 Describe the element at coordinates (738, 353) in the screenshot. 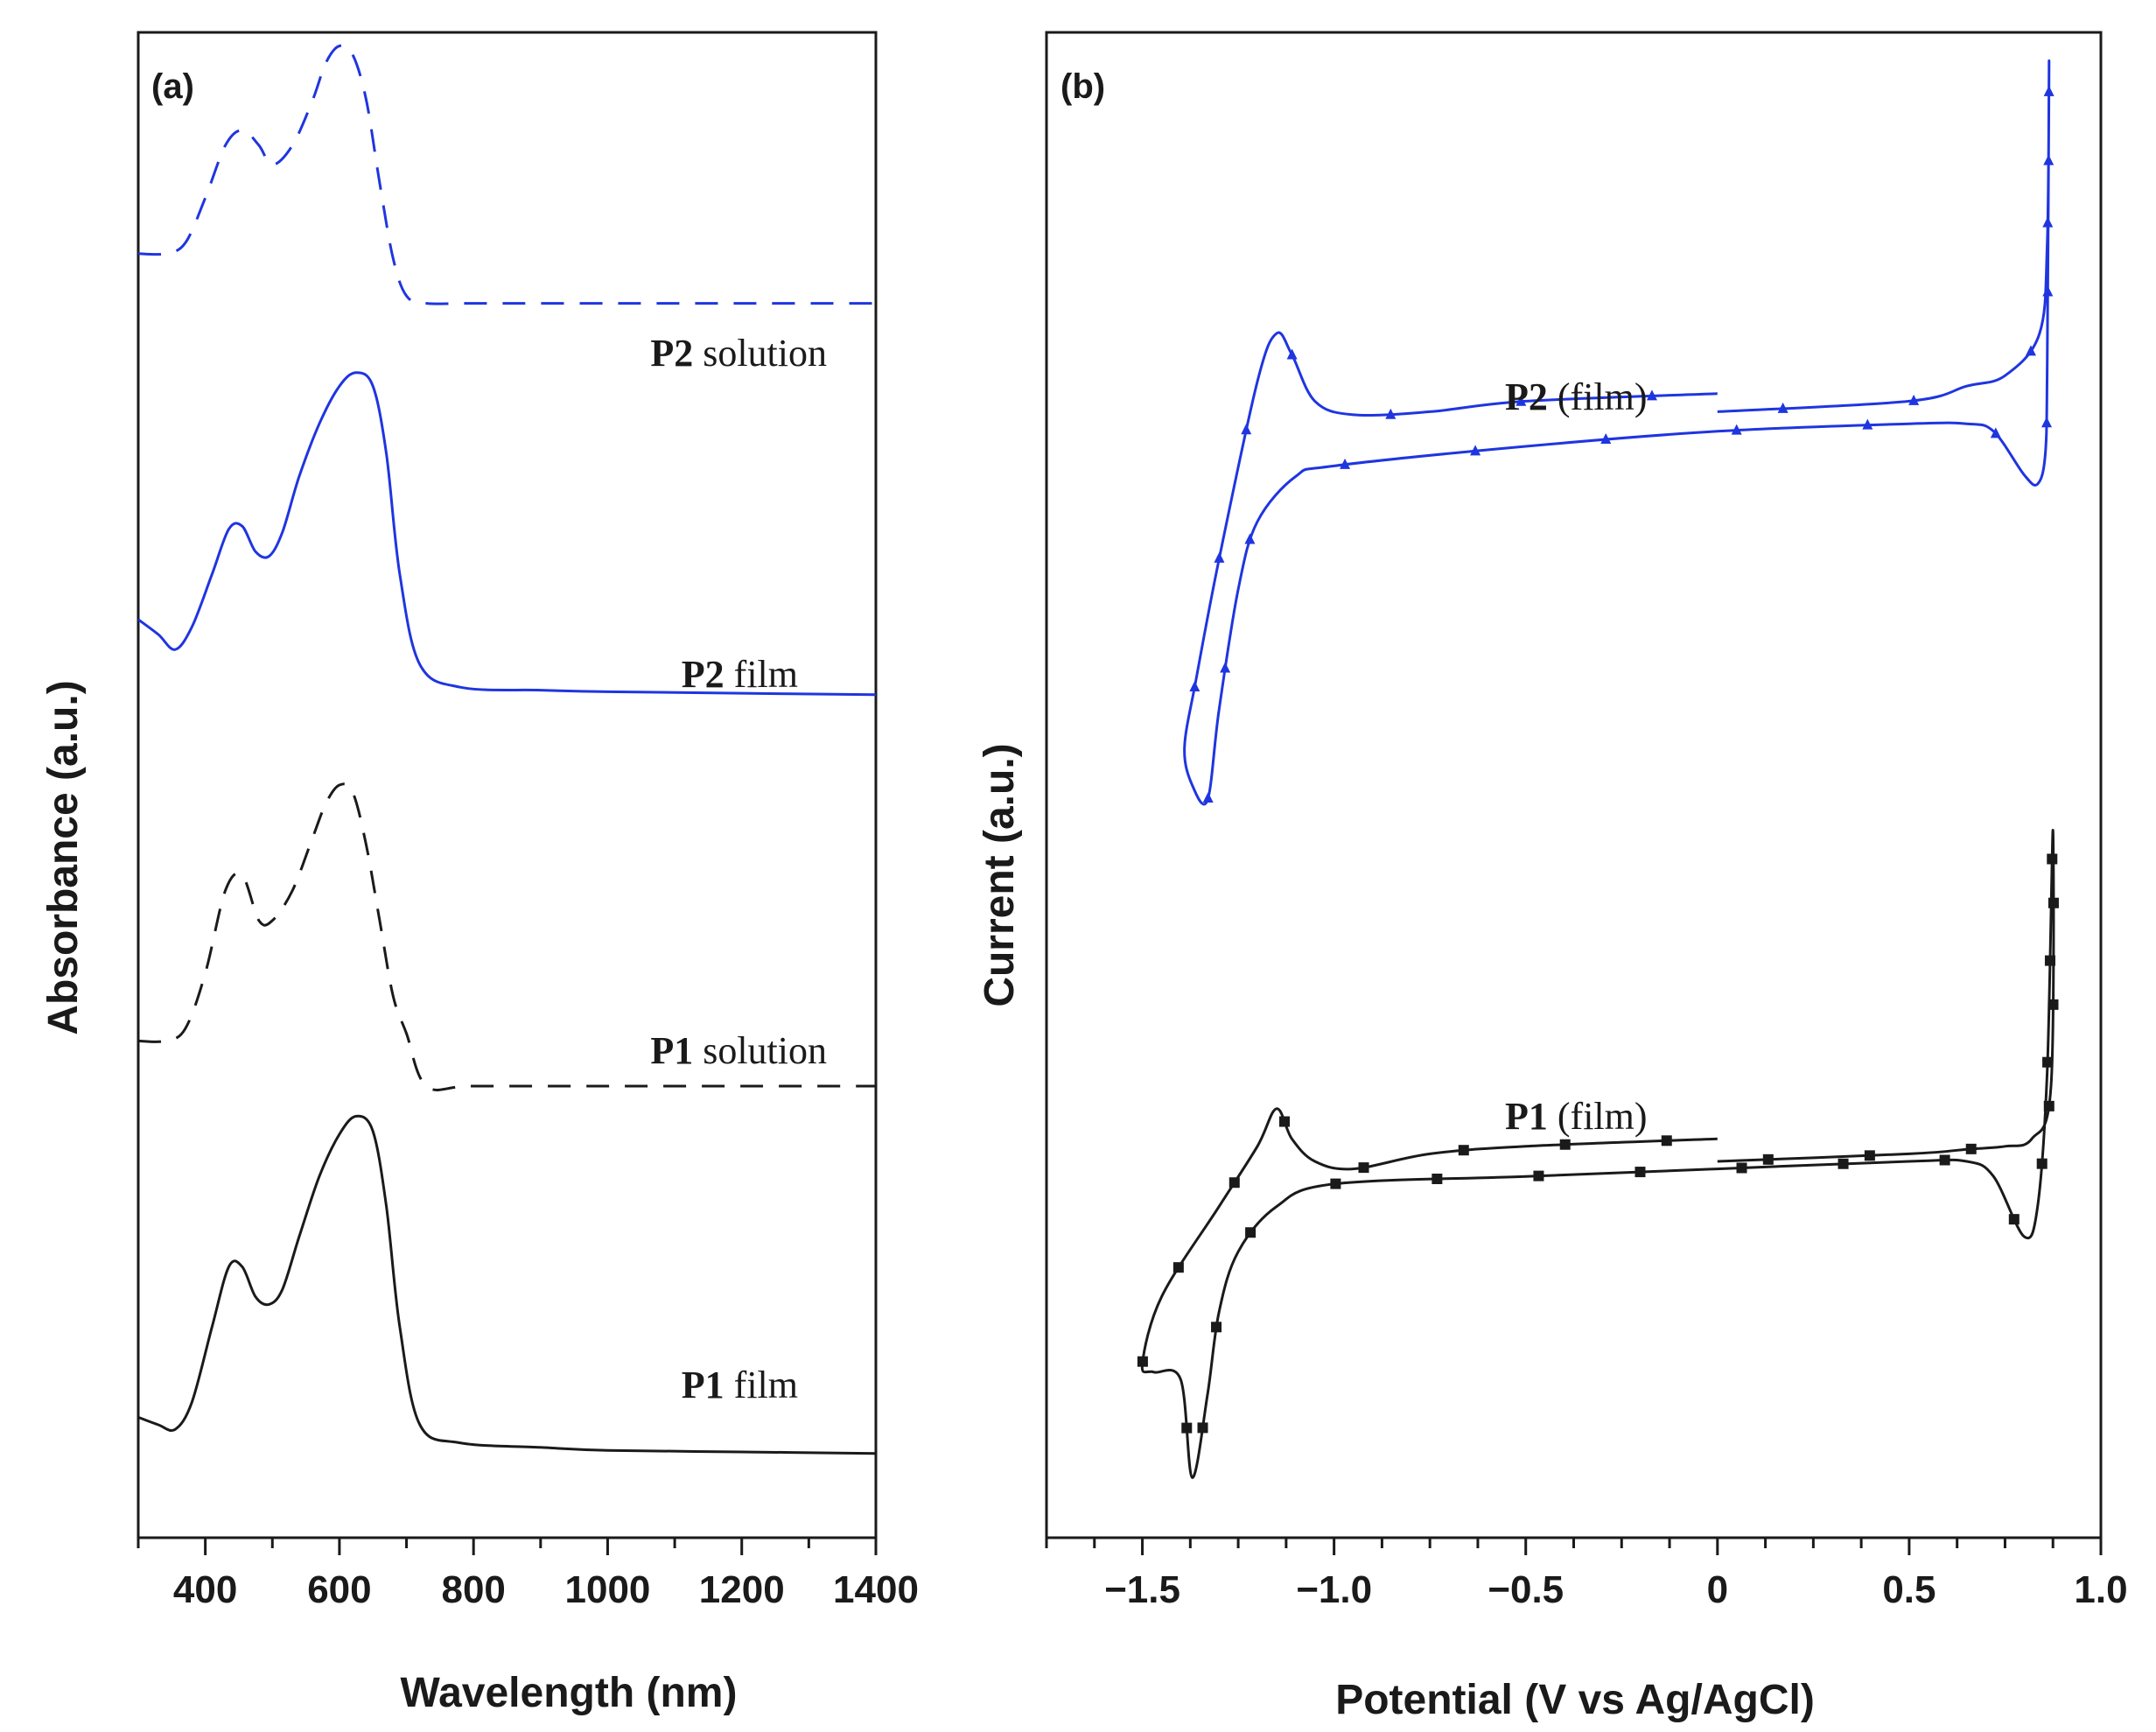

I see `series-label: P2 solution` at that location.